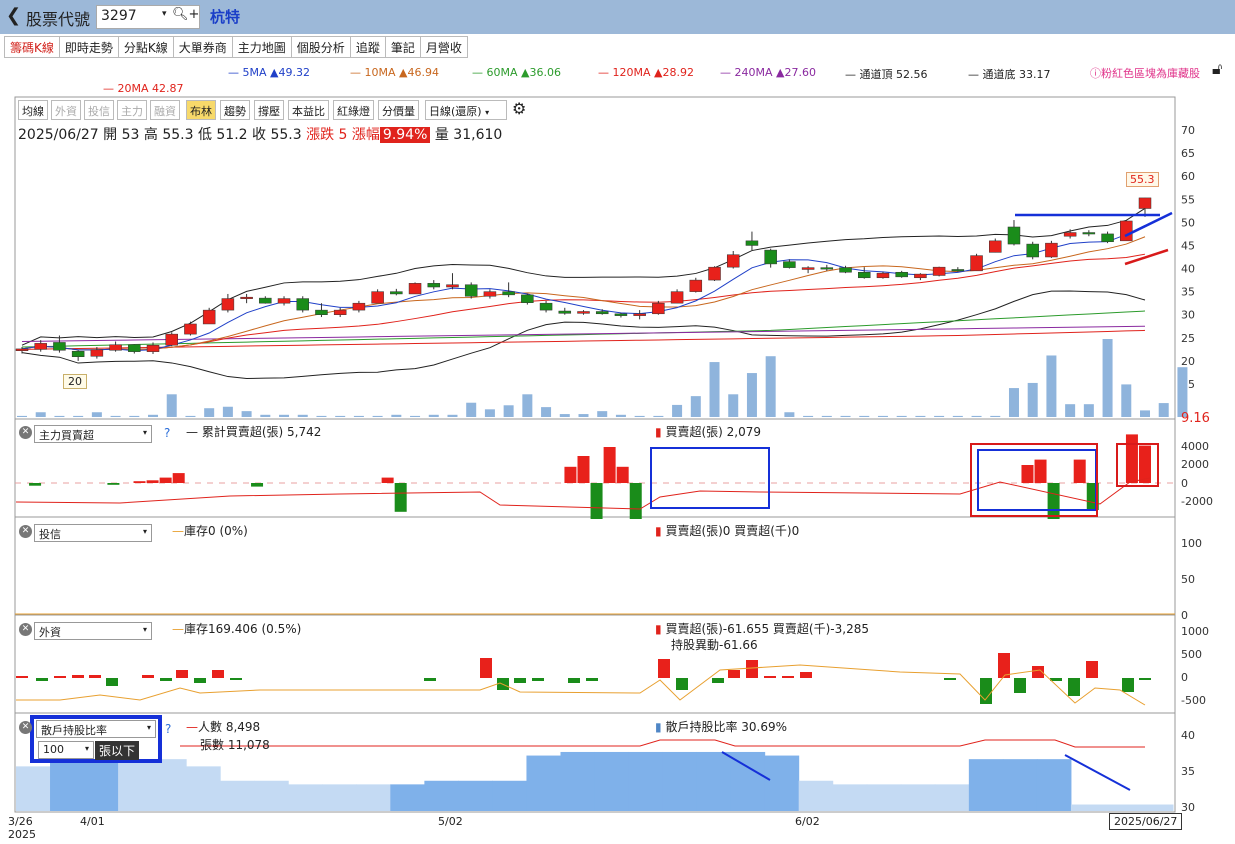  Describe the element at coordinates (186, 14) in the screenshot. I see `search-add-icon: 🔍︎+` at that location.